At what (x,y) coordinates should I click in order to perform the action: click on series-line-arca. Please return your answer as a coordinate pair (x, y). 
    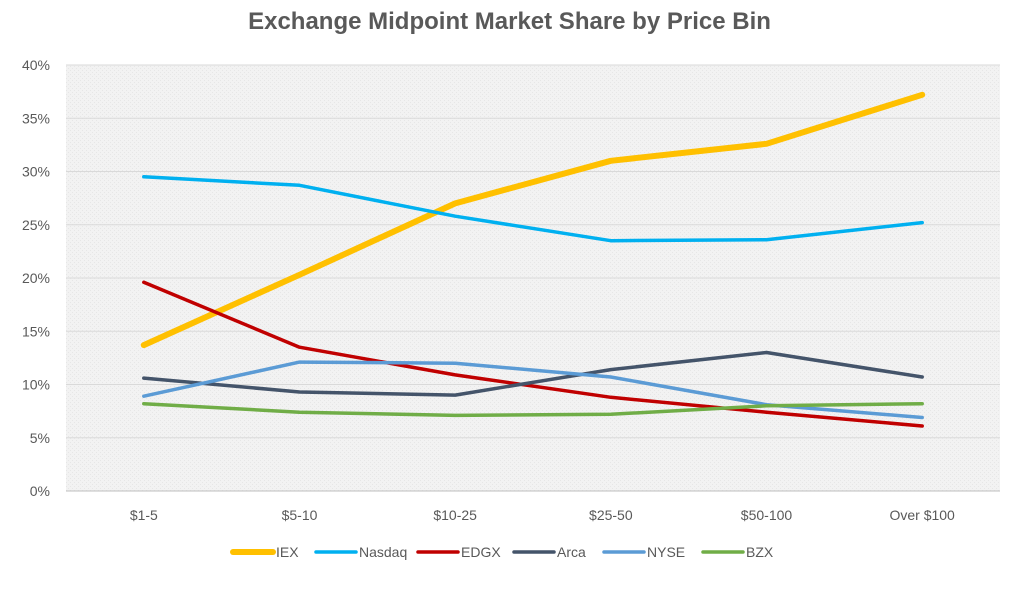
    Looking at the image, I should click on (533, 373).